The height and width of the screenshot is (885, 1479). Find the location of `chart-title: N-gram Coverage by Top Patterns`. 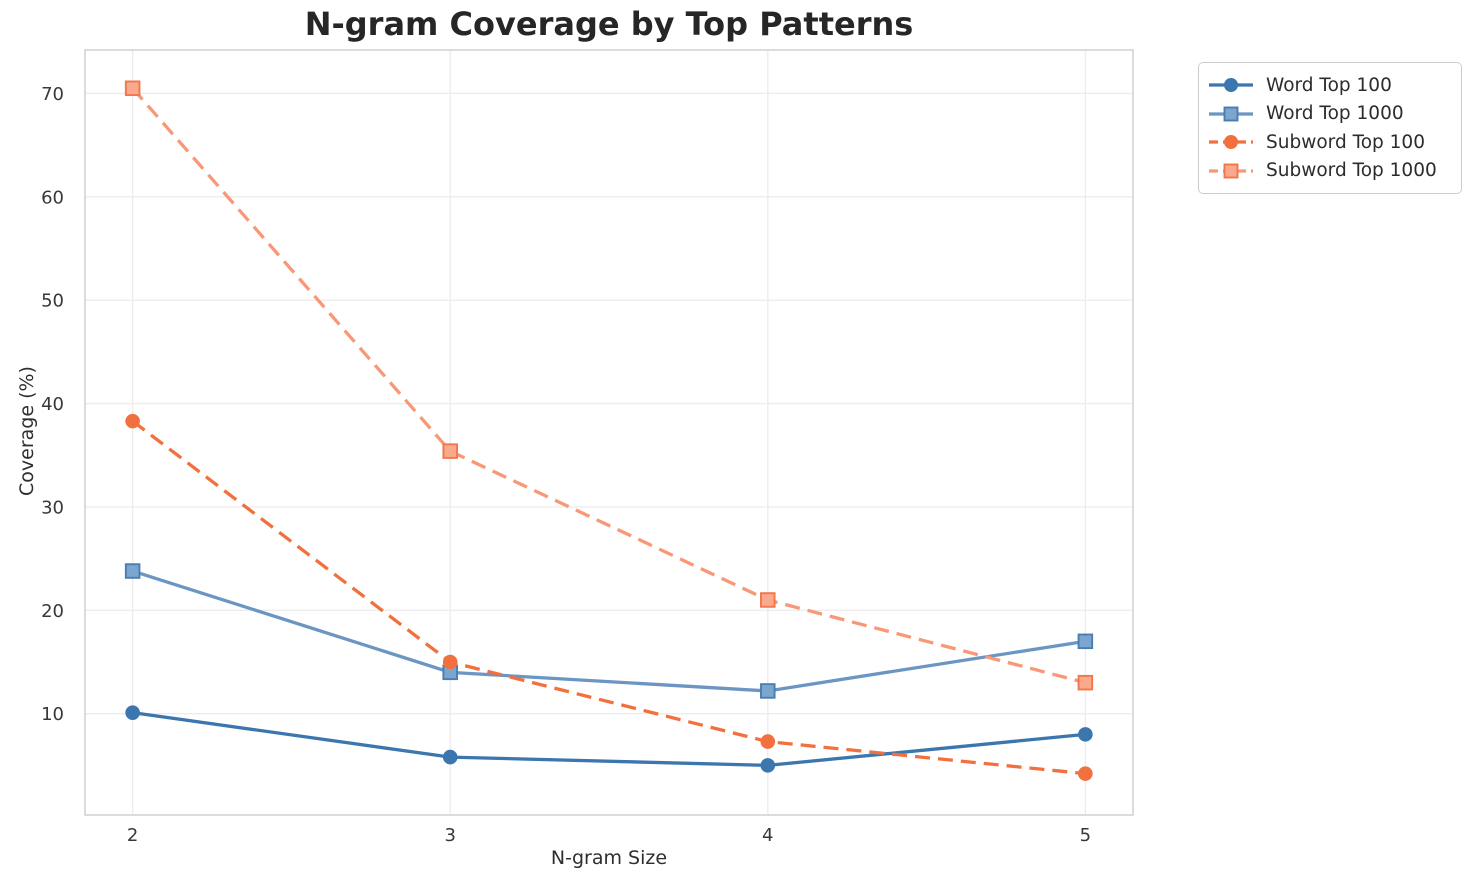

chart-title: N-gram Coverage by Top Patterns is located at coordinates (609, 24).